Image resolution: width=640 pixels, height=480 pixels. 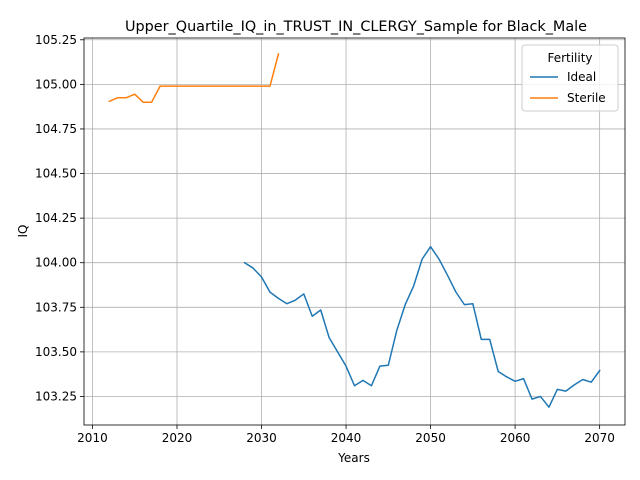 What do you see at coordinates (569, 58) in the screenshot?
I see `legend-title: Fertility` at bounding box center [569, 58].